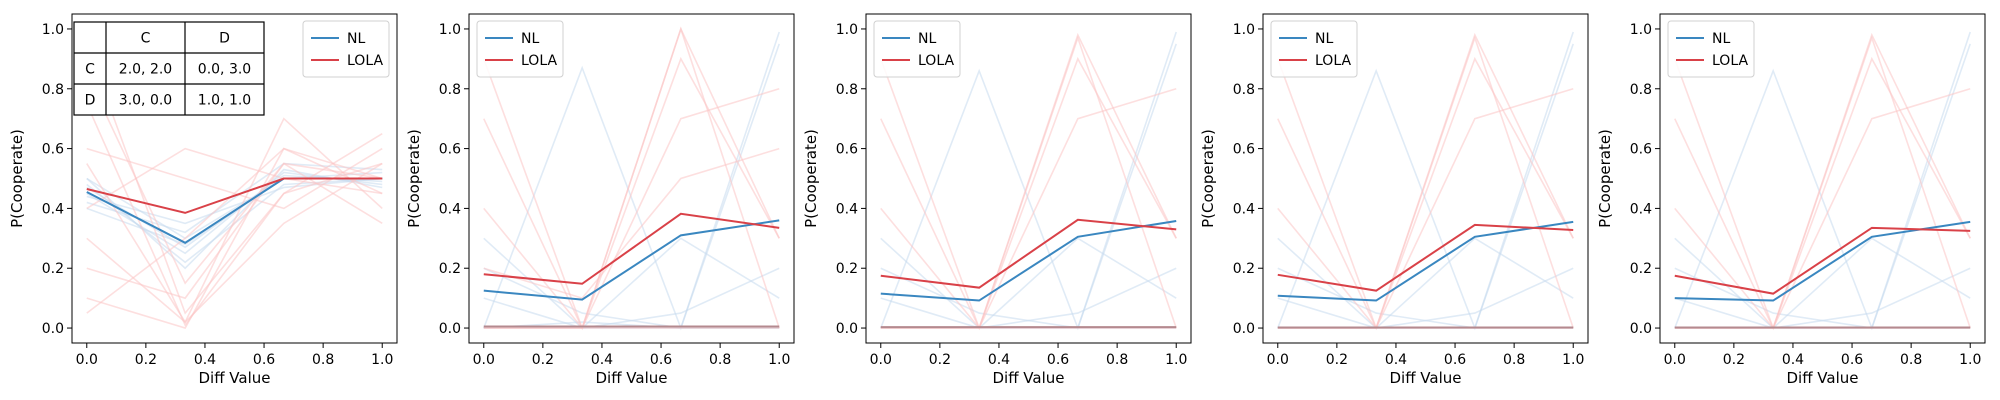 The width and height of the screenshot is (2000, 400). I want to click on table-cell: 1.0, 1.0, so click(224, 101).